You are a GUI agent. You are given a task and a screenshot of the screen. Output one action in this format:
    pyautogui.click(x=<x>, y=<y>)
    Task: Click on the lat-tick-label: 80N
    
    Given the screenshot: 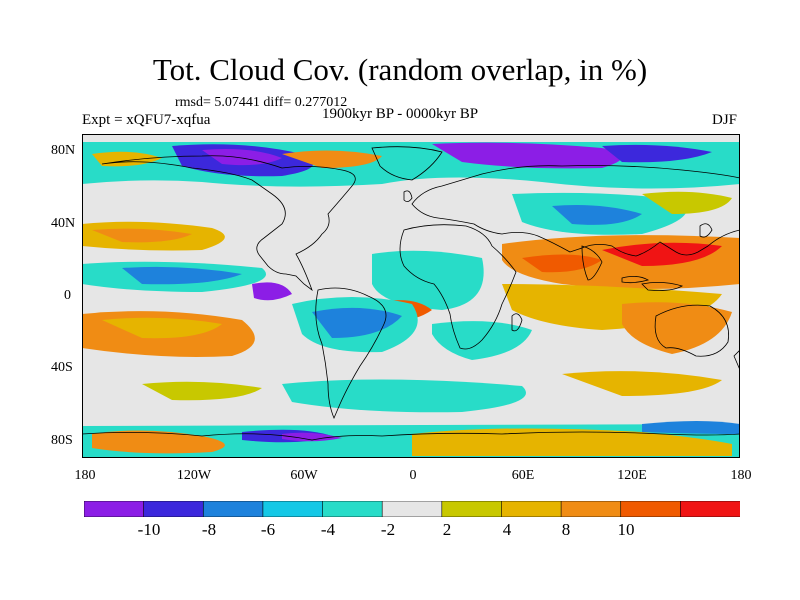 What is the action you would take?
    pyautogui.click(x=63, y=150)
    